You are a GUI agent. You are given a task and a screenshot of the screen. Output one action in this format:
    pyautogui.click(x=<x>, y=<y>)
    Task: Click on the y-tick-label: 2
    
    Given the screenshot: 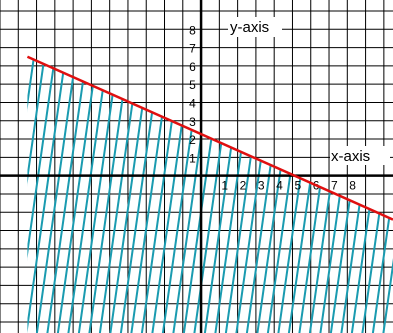 What is the action you would take?
    pyautogui.click(x=192, y=140)
    